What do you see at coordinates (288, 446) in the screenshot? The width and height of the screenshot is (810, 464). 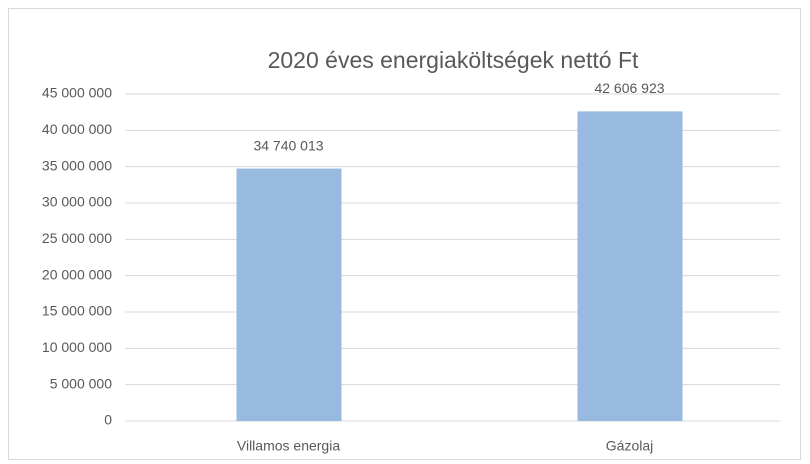 I see `x-tick-label: Villamos energia` at bounding box center [288, 446].